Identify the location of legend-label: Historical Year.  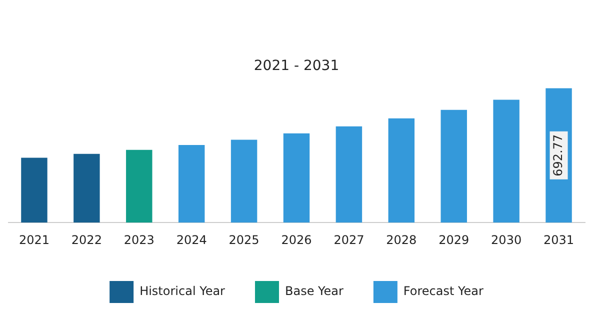
(183, 291).